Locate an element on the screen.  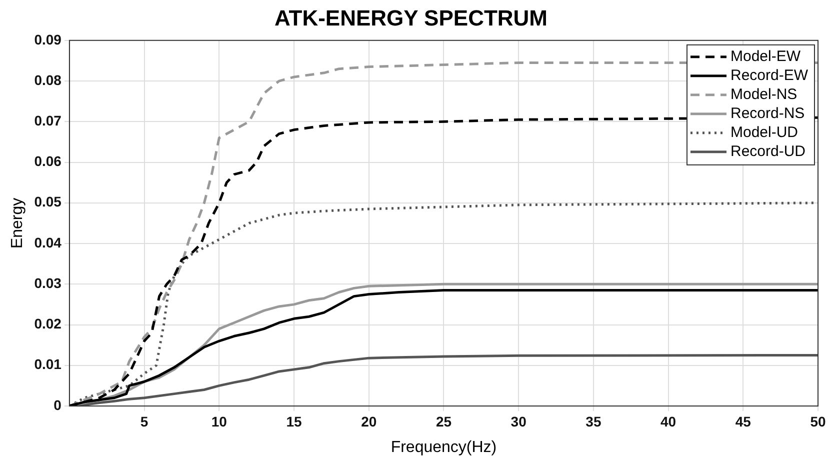
legend-label: Model-EW is located at coordinates (766, 57).